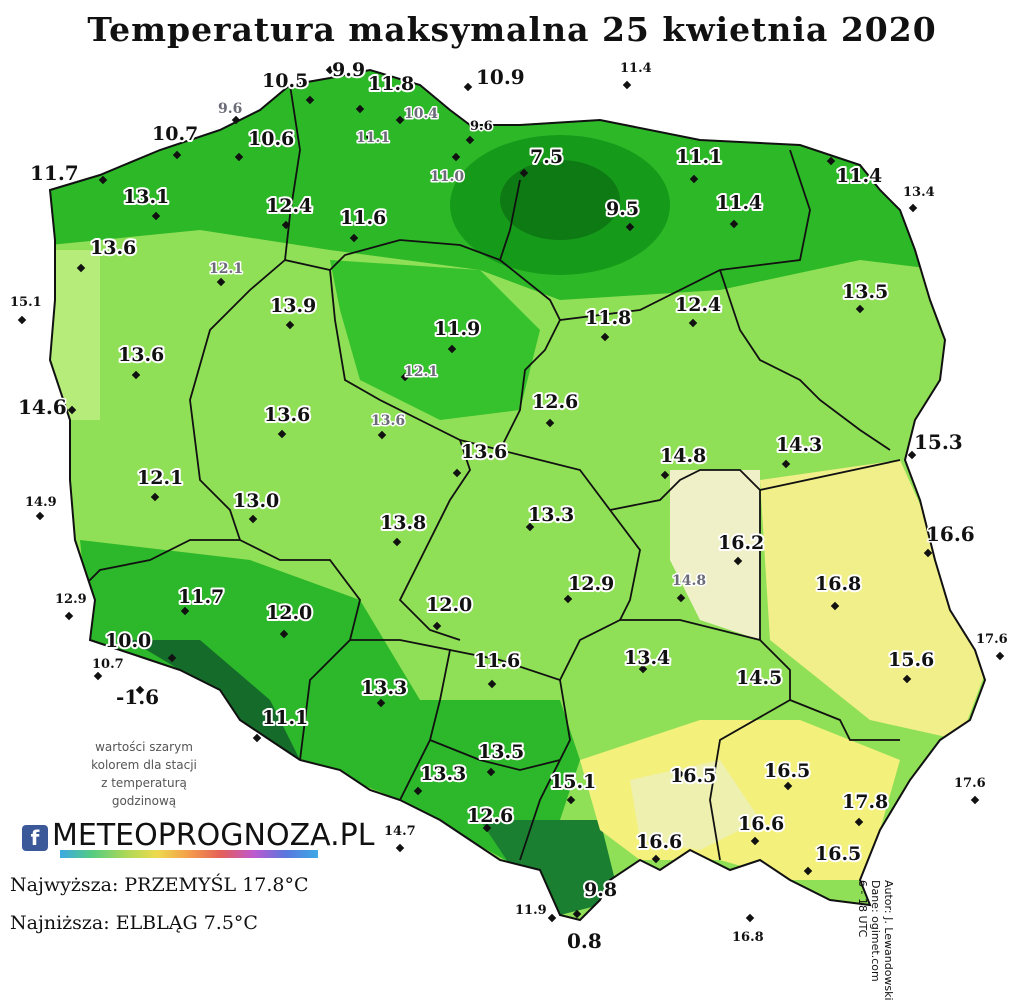  I want to click on station-temperature: 15.6, so click(911, 660).